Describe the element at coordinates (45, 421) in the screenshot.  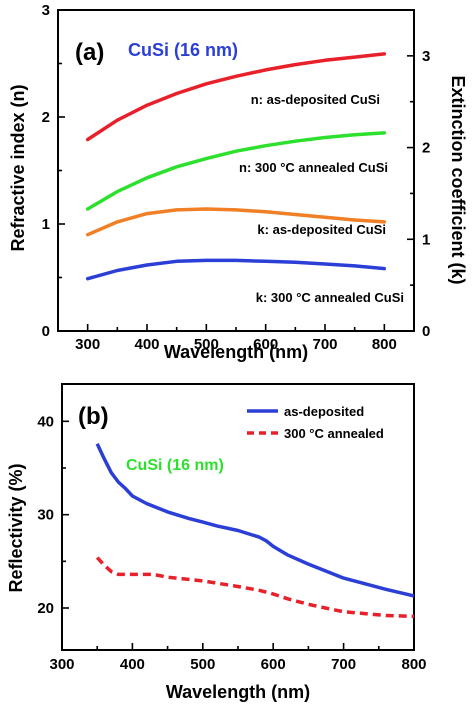
I see `panel-b-y-tick-label: 40` at that location.